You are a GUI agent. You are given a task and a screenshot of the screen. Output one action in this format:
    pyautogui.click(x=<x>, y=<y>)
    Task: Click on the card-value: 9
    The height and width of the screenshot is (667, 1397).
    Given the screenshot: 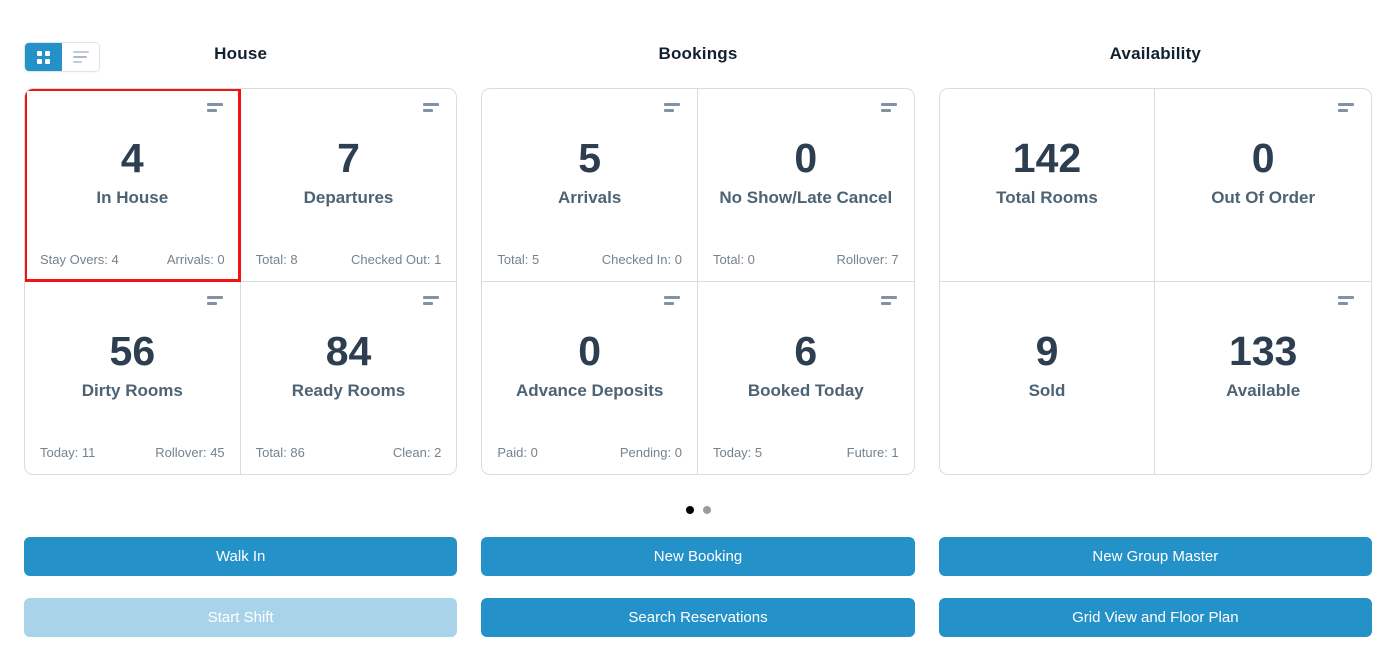 What is the action you would take?
    pyautogui.click(x=1047, y=350)
    